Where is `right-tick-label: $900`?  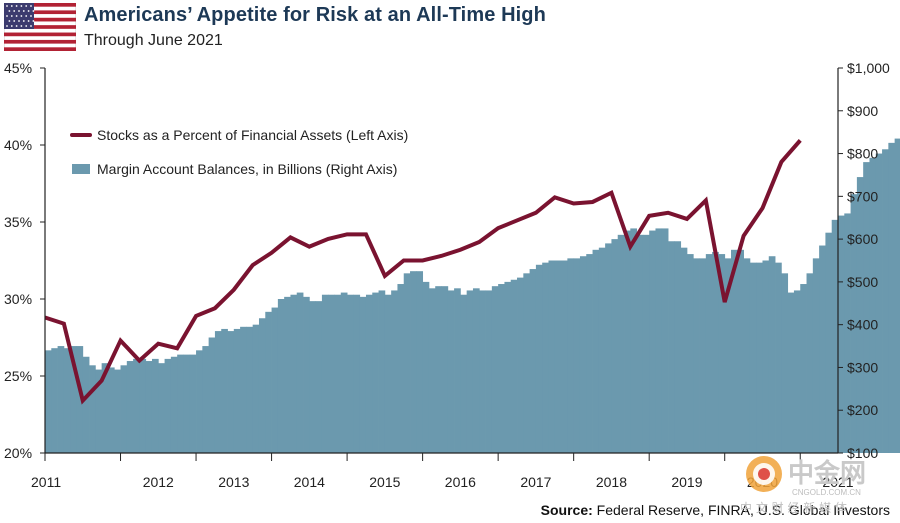 right-tick-label: $900 is located at coordinates (862, 111).